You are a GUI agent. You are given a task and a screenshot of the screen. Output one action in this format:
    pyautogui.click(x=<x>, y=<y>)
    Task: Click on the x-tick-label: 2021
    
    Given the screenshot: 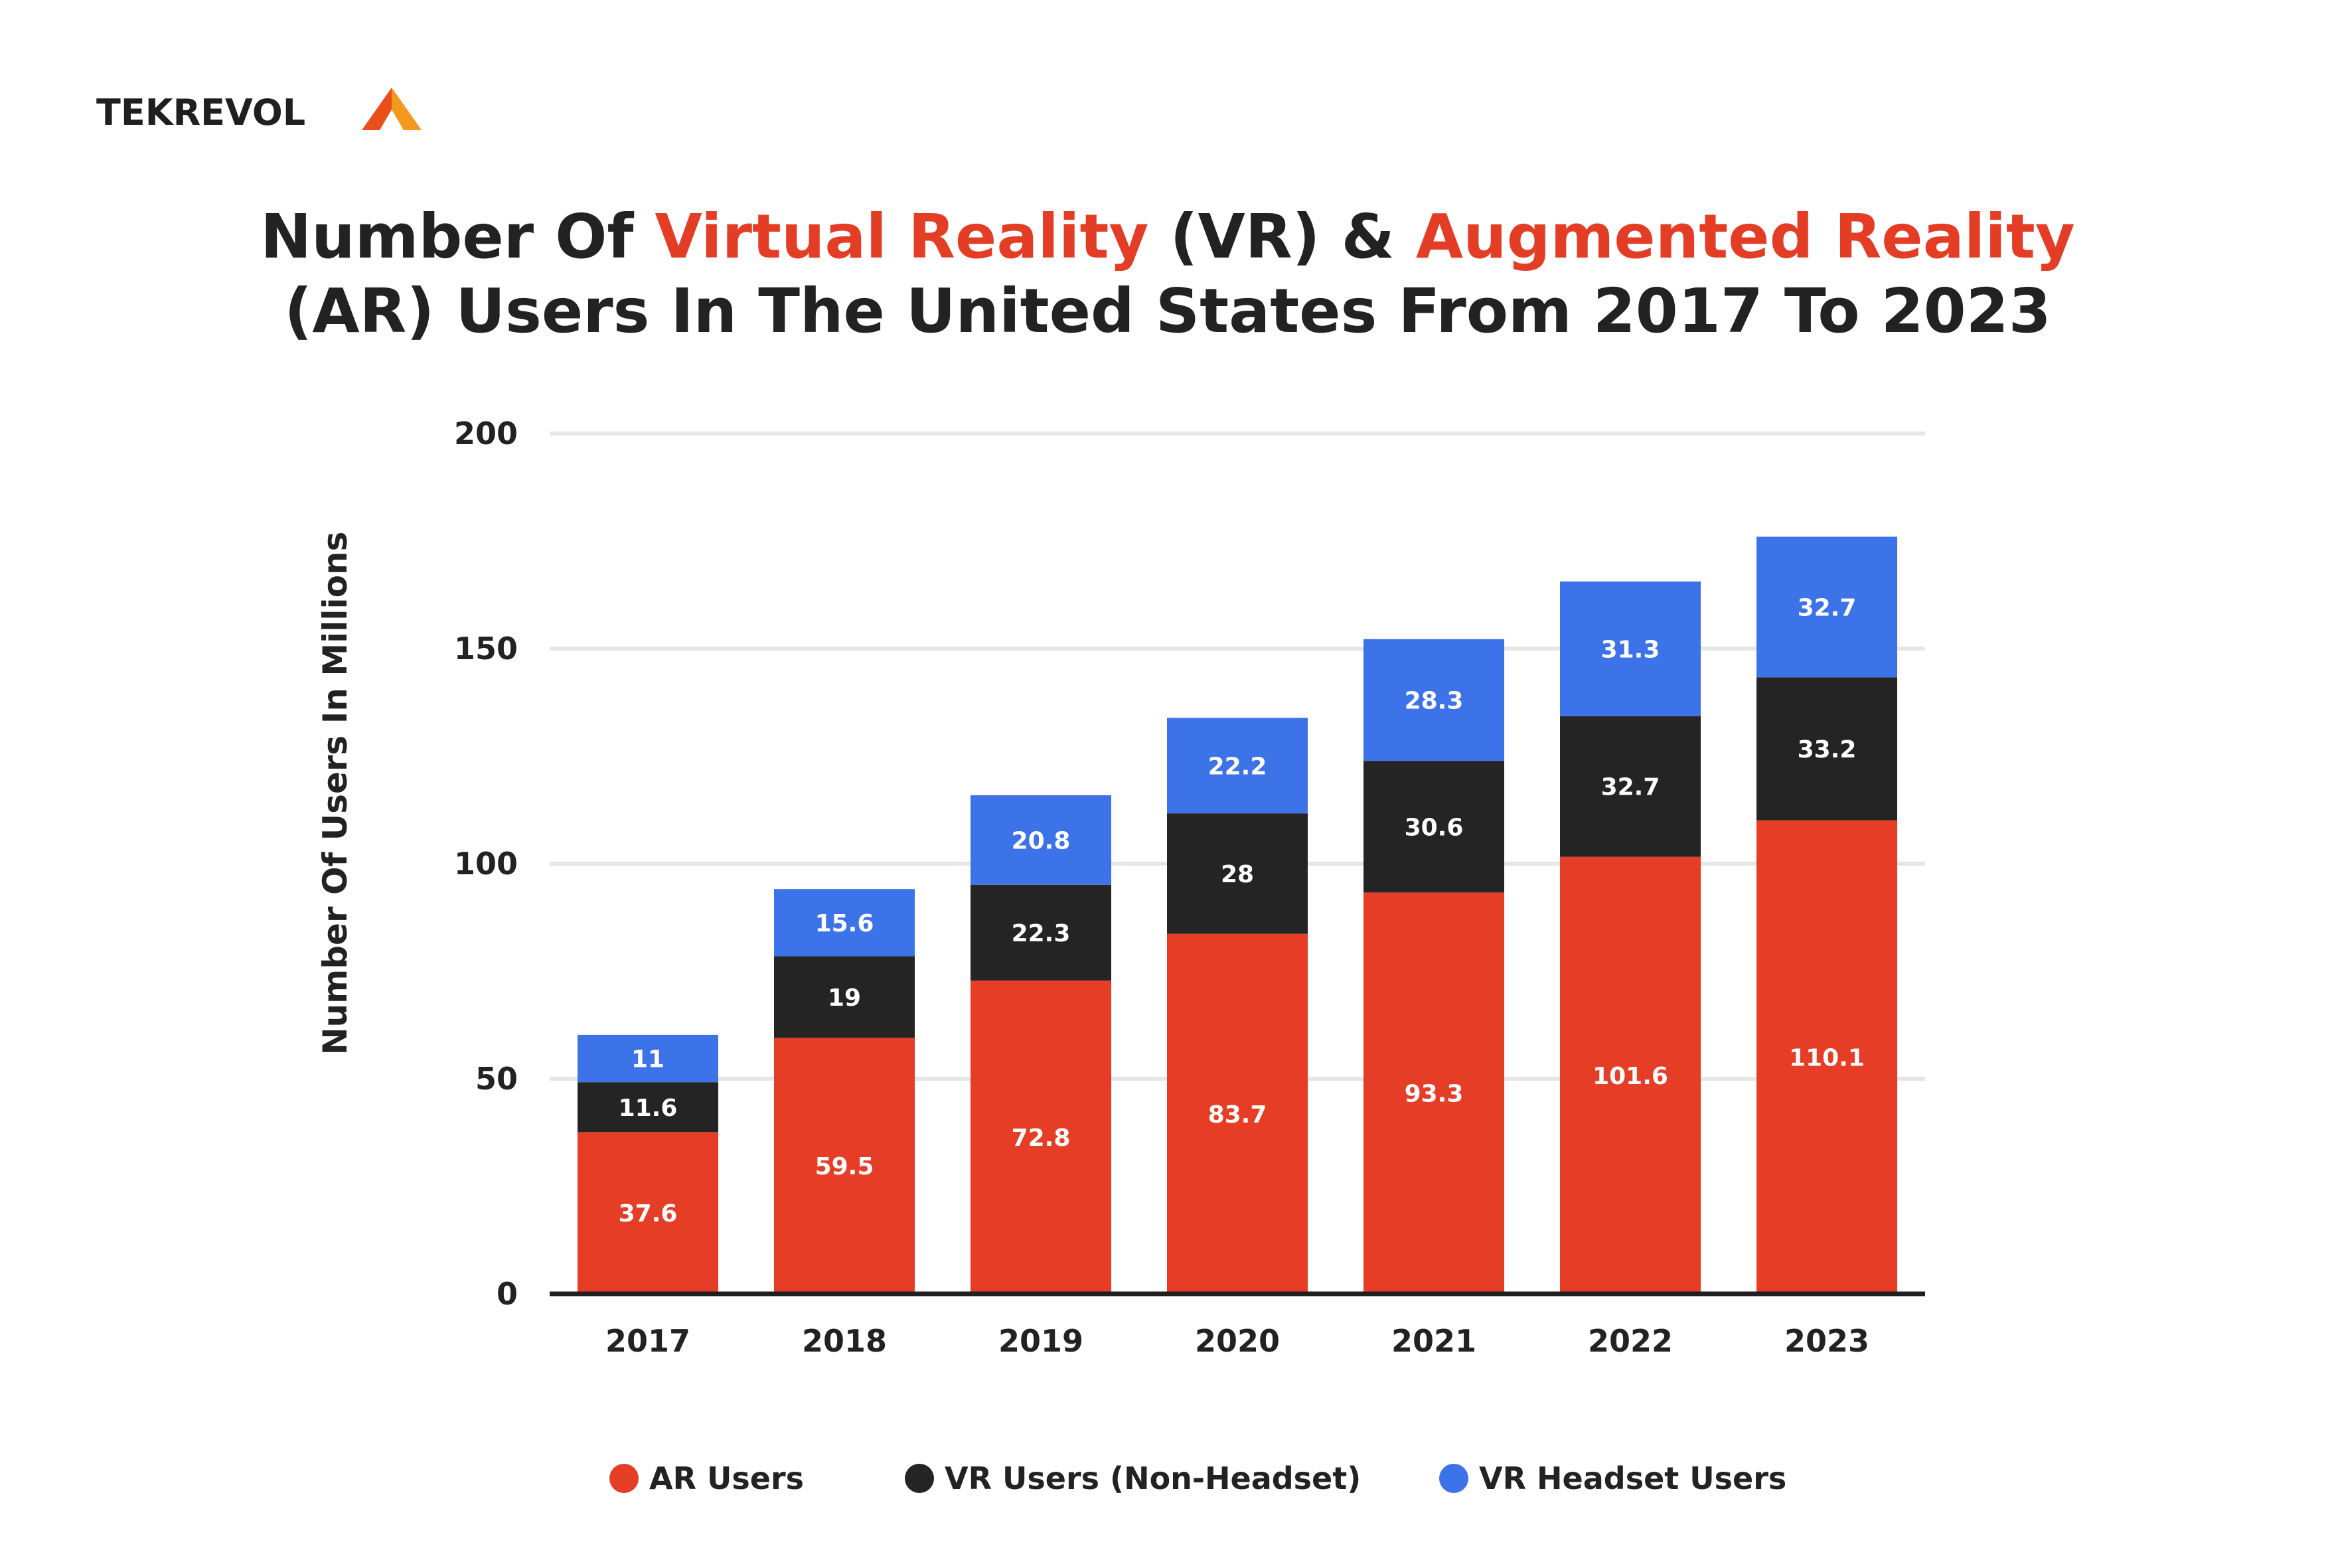 What is the action you would take?
    pyautogui.click(x=1433, y=1341)
    